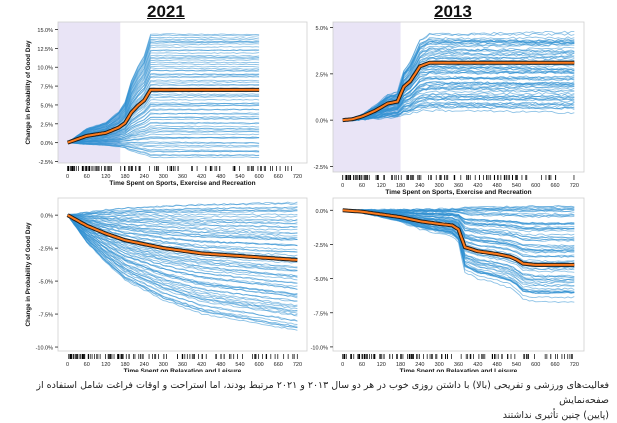 This screenshot has height=423, width=617. I want to click on y-tick-label: 12.5%, so click(45, 50).